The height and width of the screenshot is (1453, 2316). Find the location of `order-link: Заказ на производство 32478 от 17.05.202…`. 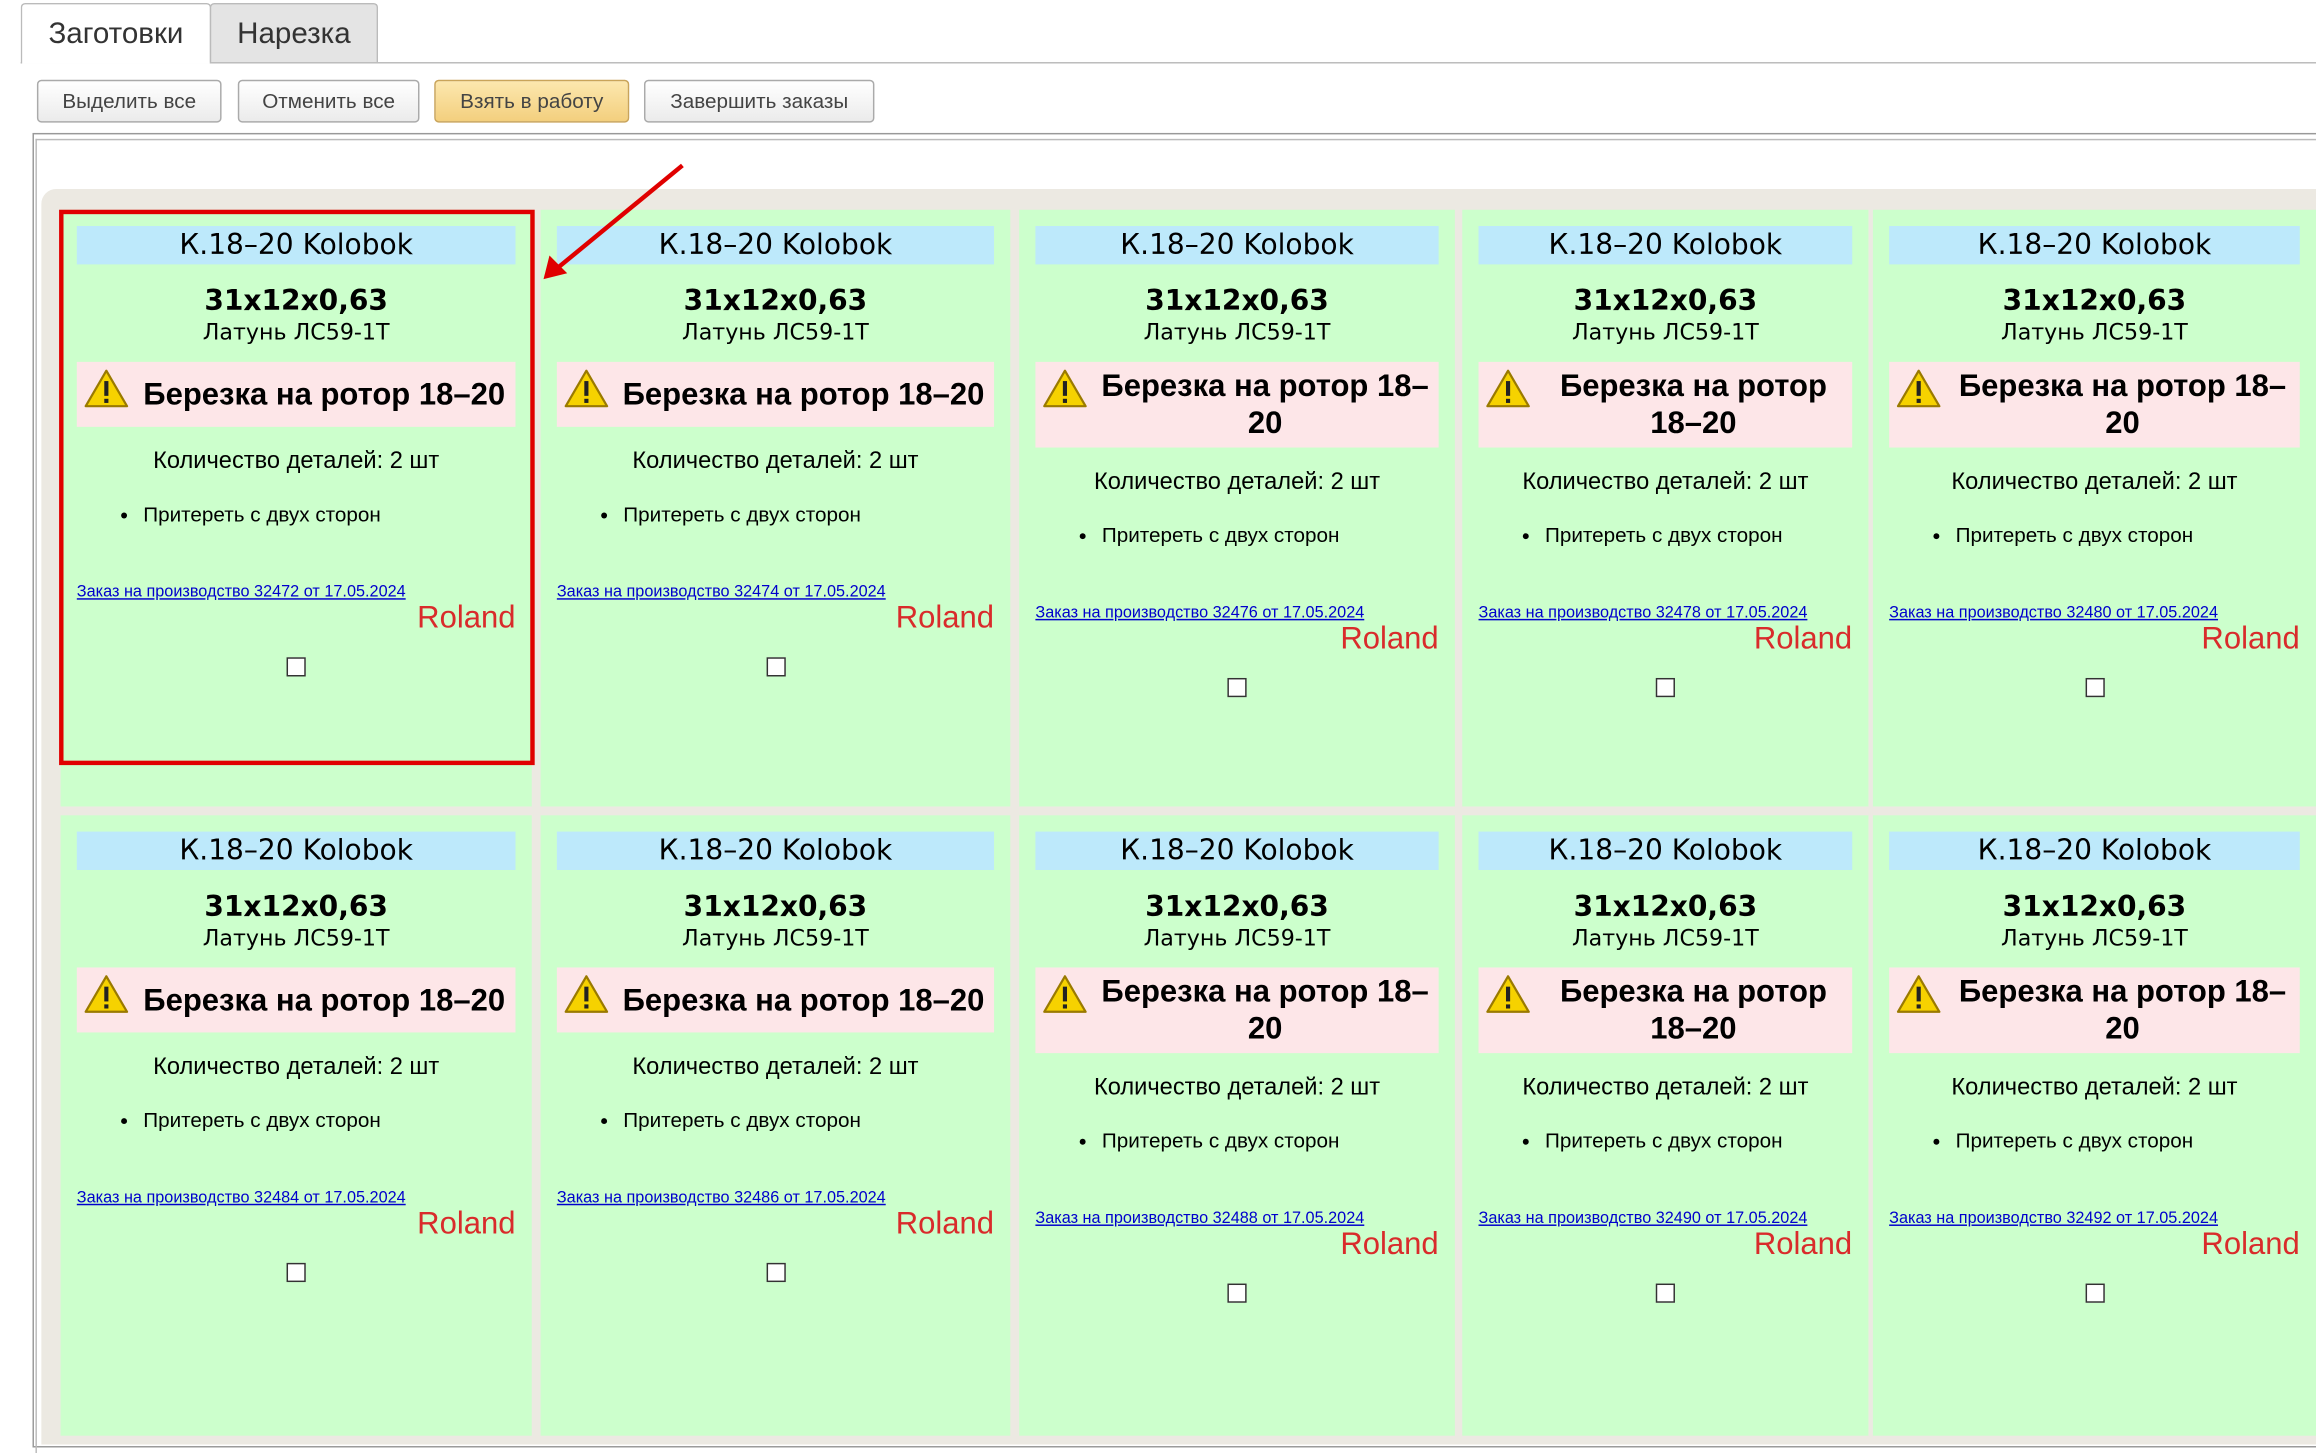

order-link: Заказ на производство 32478 от 17.05.202… is located at coordinates (1643, 613).